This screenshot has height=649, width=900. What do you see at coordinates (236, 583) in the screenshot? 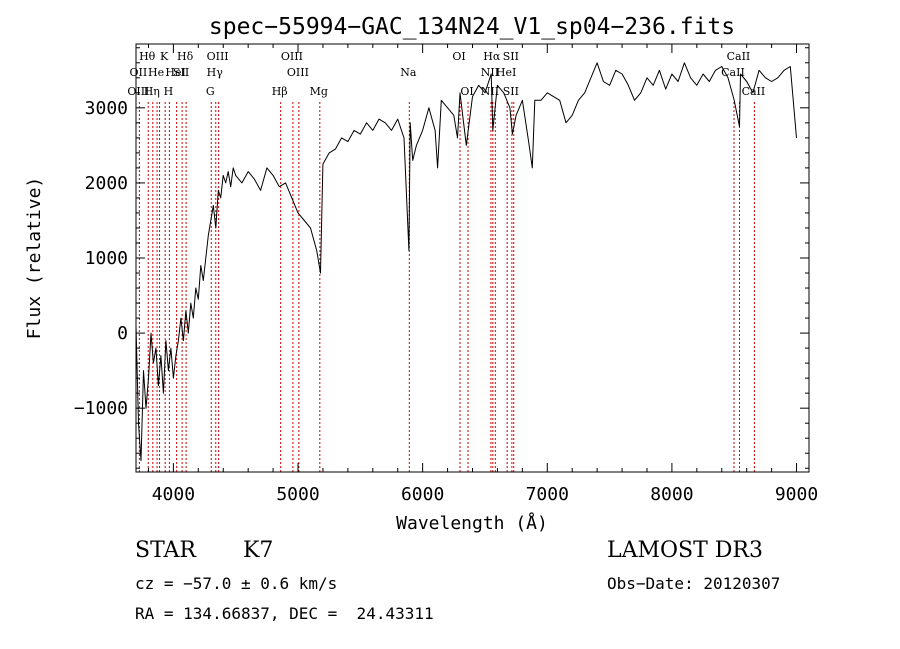
I see `redshift-info: cz = −57.0 ± 0.6 km/s` at bounding box center [236, 583].